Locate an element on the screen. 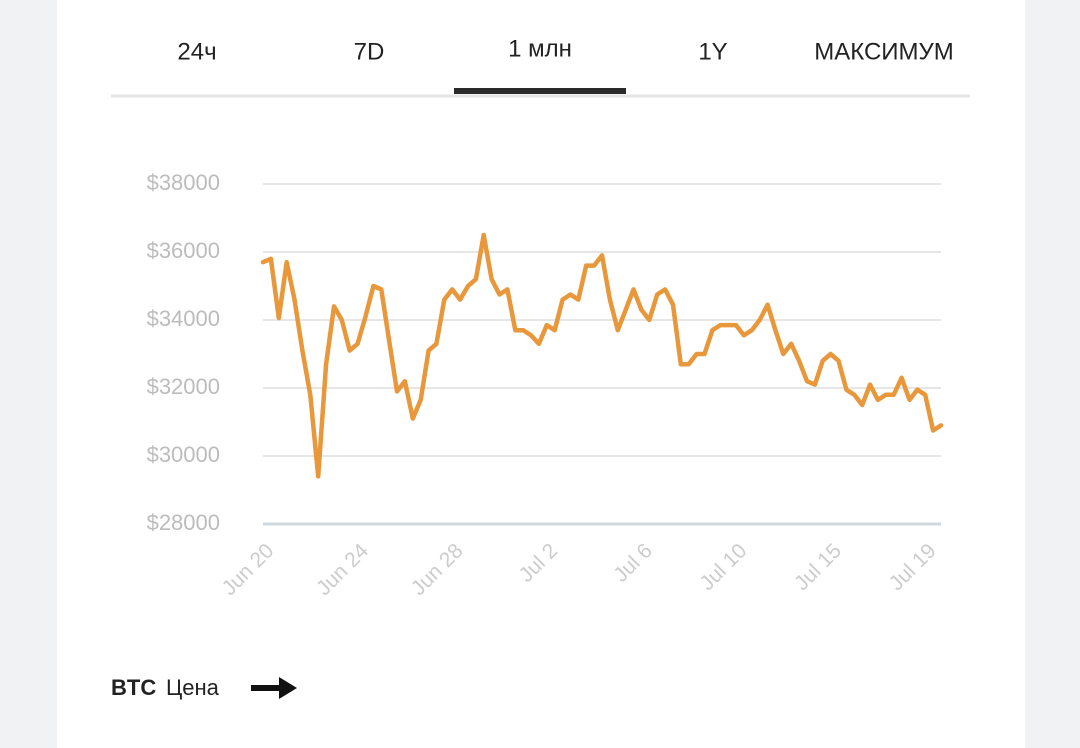  y-tick-label: $32000 is located at coordinates (183, 386).